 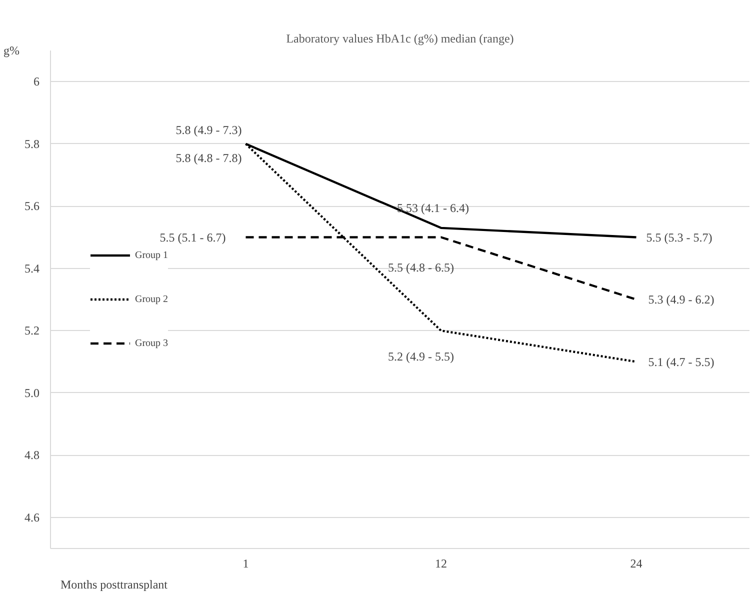 I want to click on y-axis-title: g%, so click(x=12, y=51).